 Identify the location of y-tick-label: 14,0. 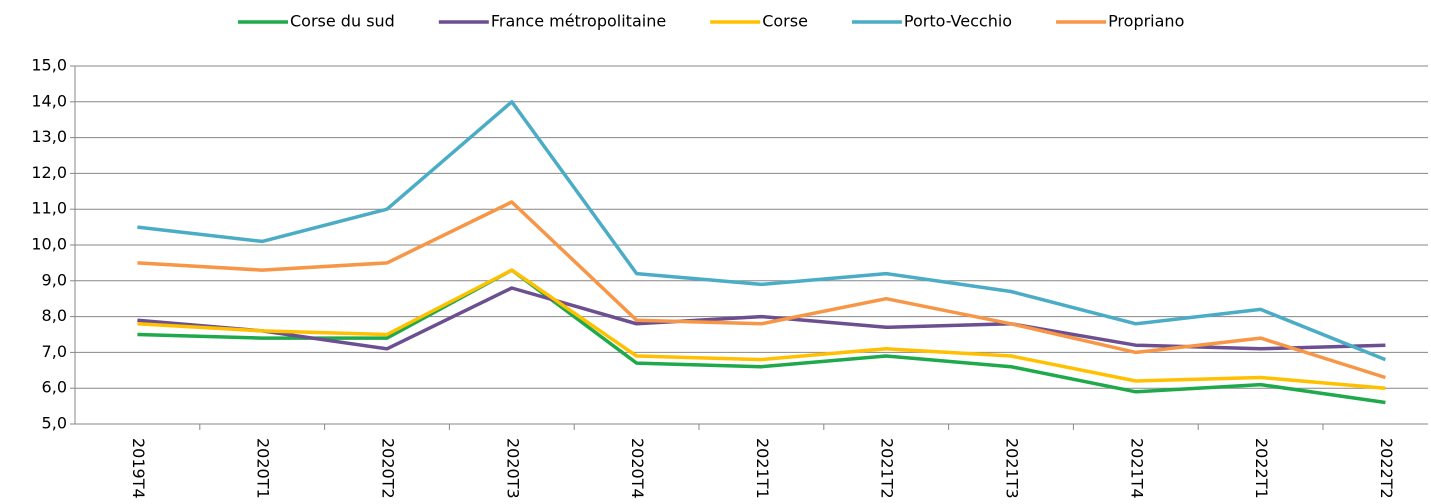
(49, 100).